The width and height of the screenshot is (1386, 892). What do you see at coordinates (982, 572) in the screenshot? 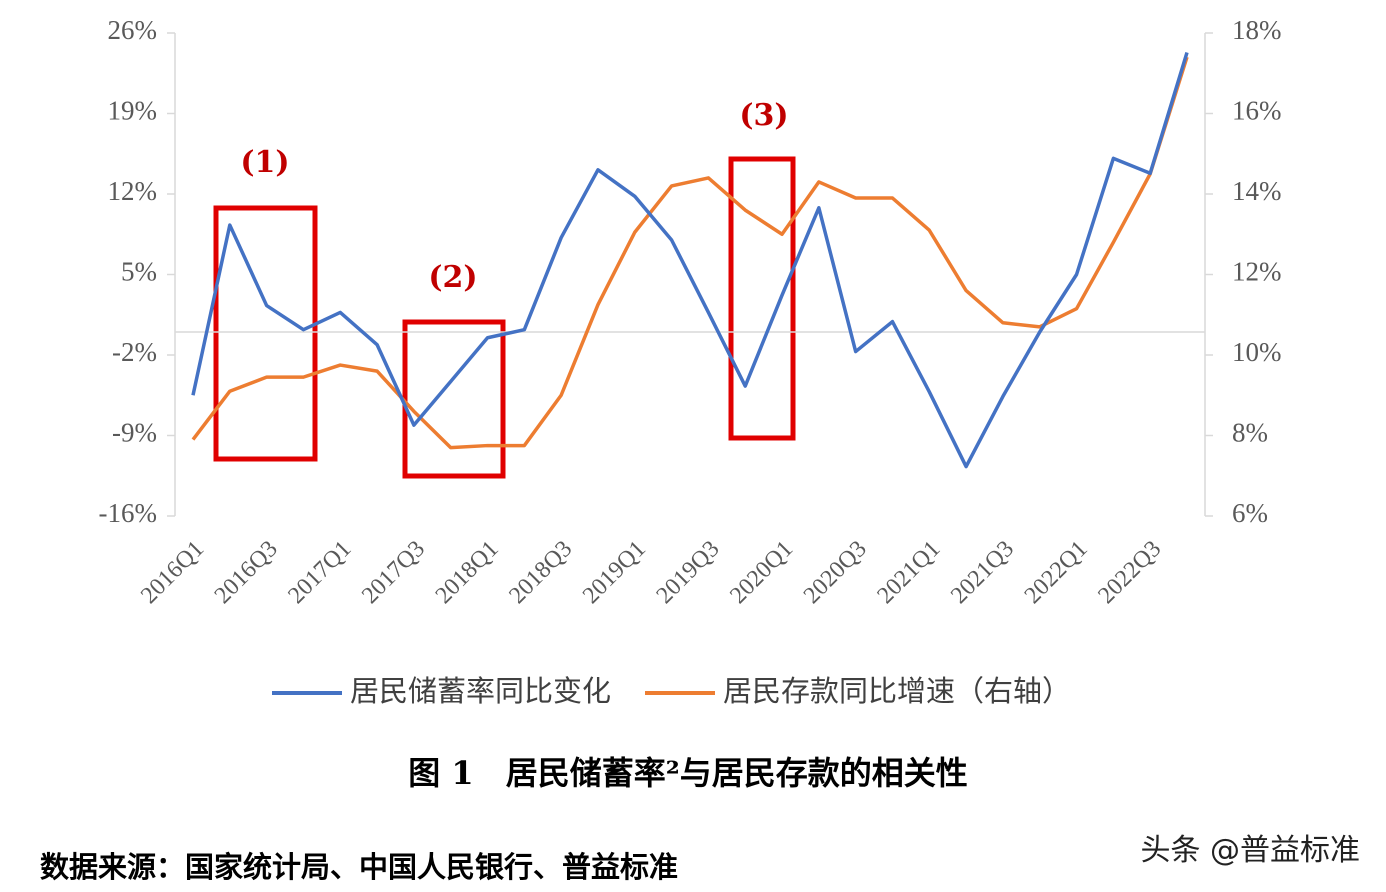
I see `x-tick-label: 2021Q3` at bounding box center [982, 572].